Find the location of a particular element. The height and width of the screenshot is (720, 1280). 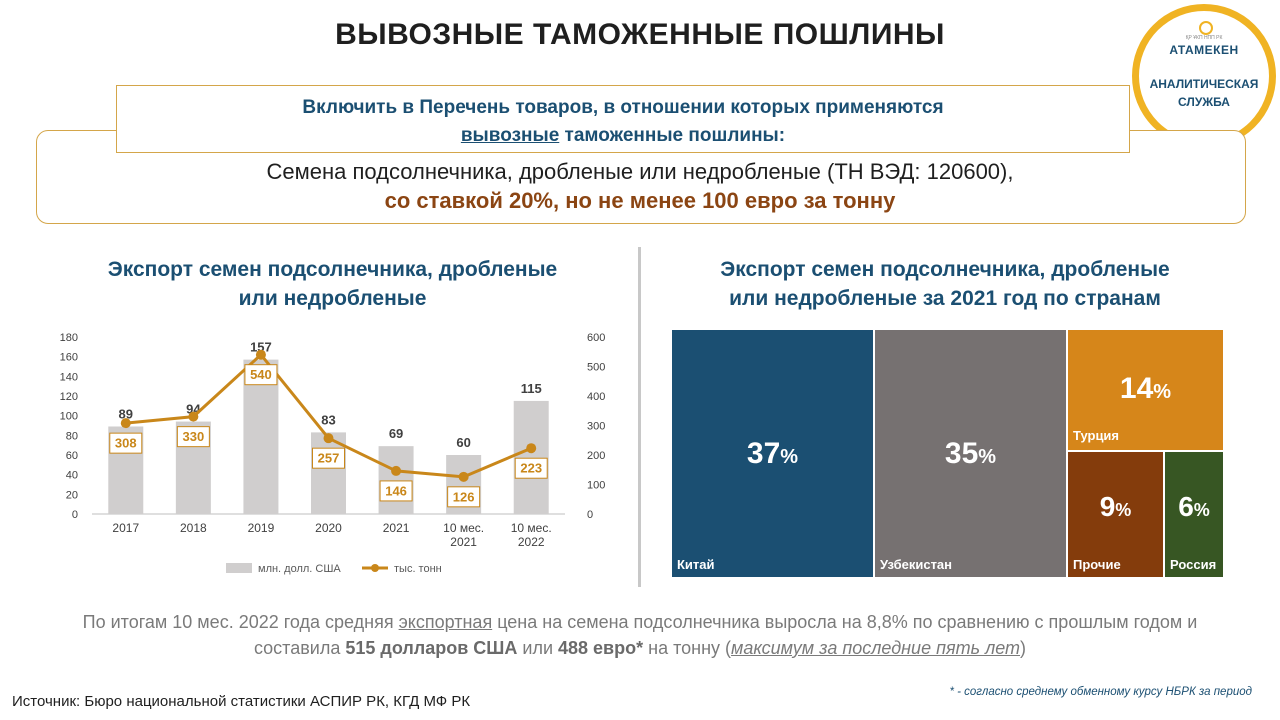

line-value-label: 330 is located at coordinates (194, 436).